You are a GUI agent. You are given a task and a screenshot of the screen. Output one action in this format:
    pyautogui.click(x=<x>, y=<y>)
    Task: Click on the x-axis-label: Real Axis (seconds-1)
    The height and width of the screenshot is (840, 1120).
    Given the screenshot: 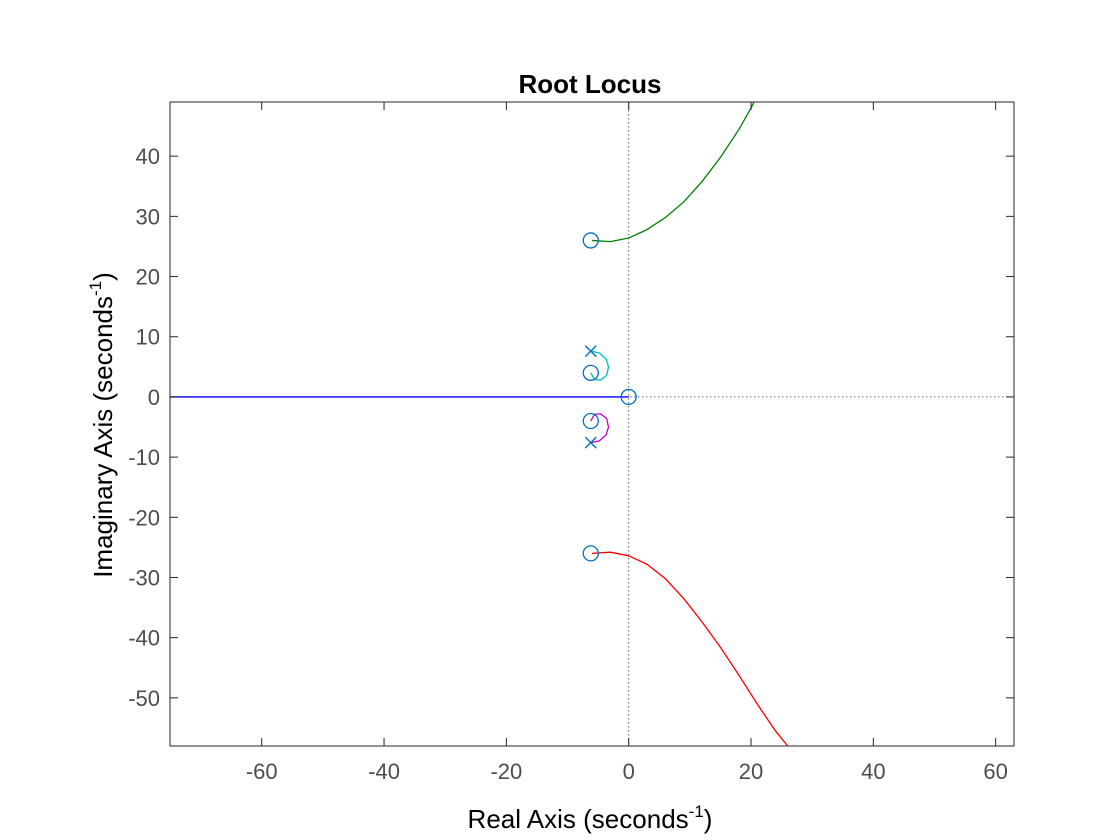 What is the action you would take?
    pyautogui.click(x=590, y=818)
    